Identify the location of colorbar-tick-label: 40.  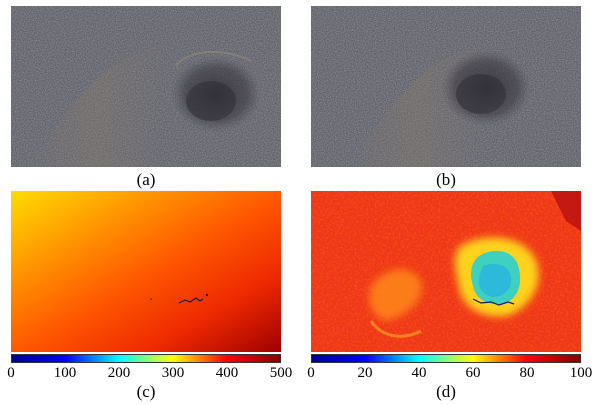
(419, 373).